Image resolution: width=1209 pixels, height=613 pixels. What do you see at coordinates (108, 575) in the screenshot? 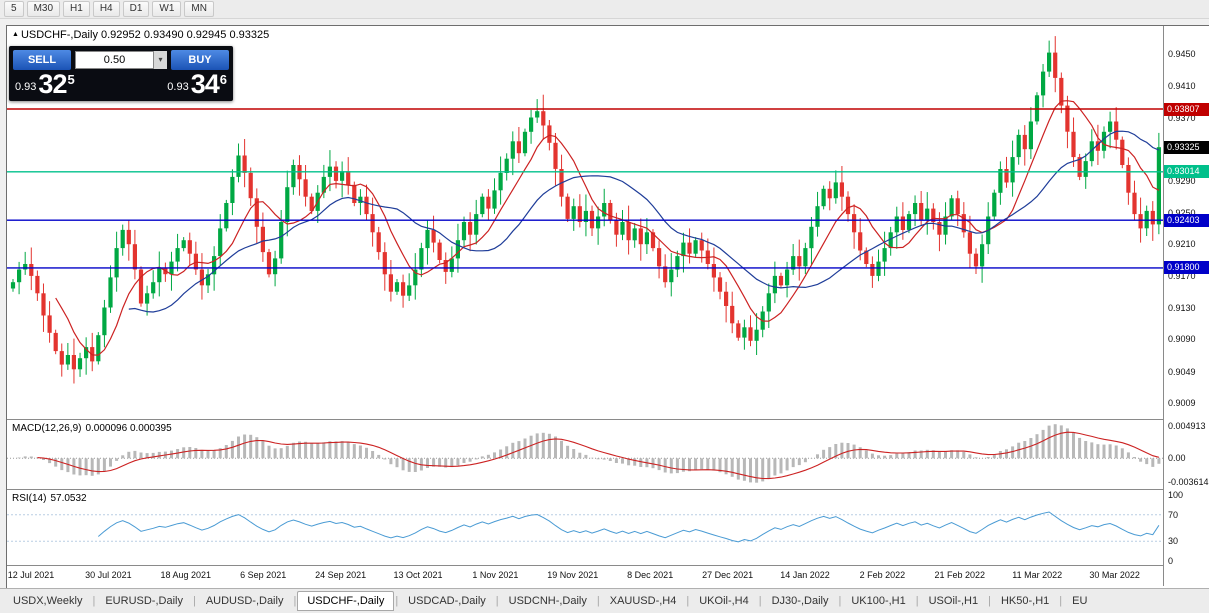
I see `time-label: 30 Jul 2021` at bounding box center [108, 575].